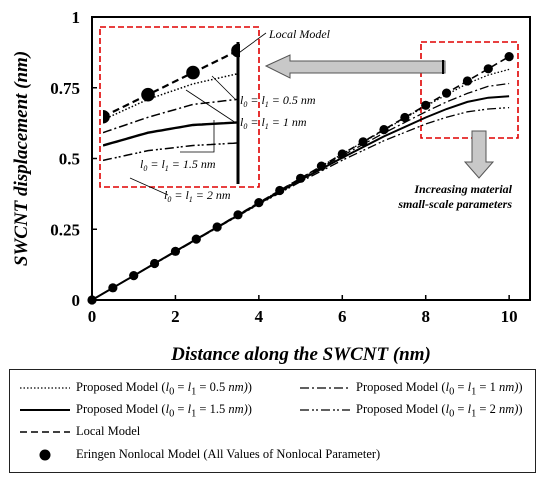 The height and width of the screenshot is (479, 550). I want to click on y-tick-label: 0.5, so click(69, 159).